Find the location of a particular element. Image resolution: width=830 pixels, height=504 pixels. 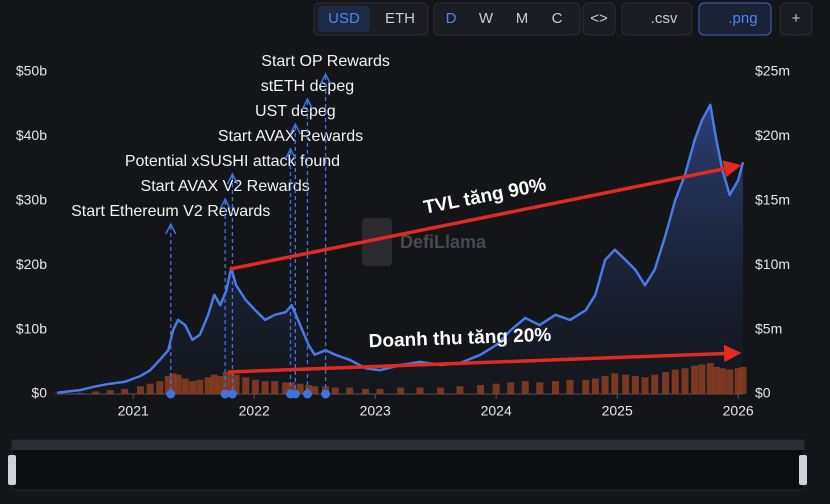

period-w: W is located at coordinates (486, 18).